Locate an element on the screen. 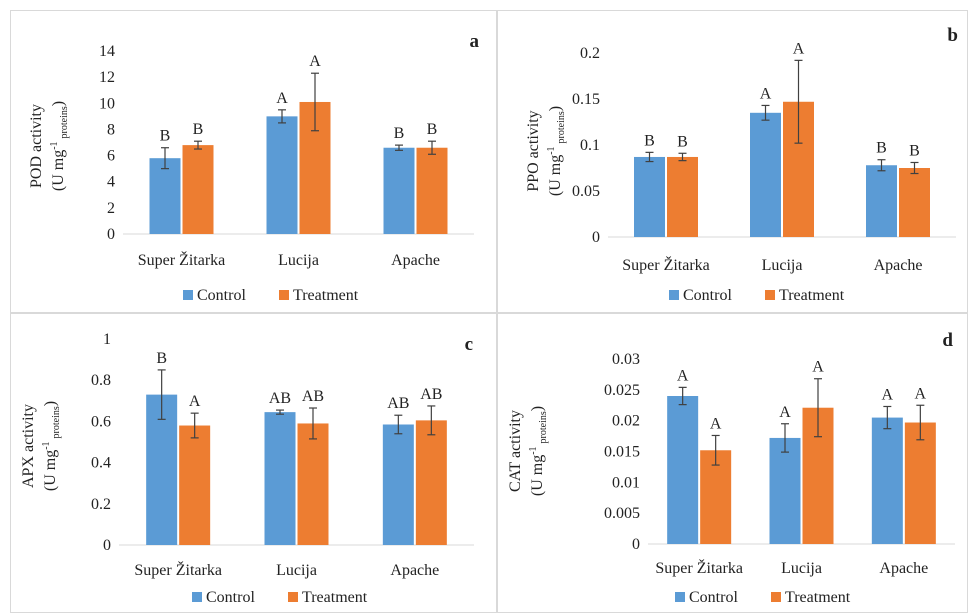  panel-letter: c is located at coordinates (469, 344).